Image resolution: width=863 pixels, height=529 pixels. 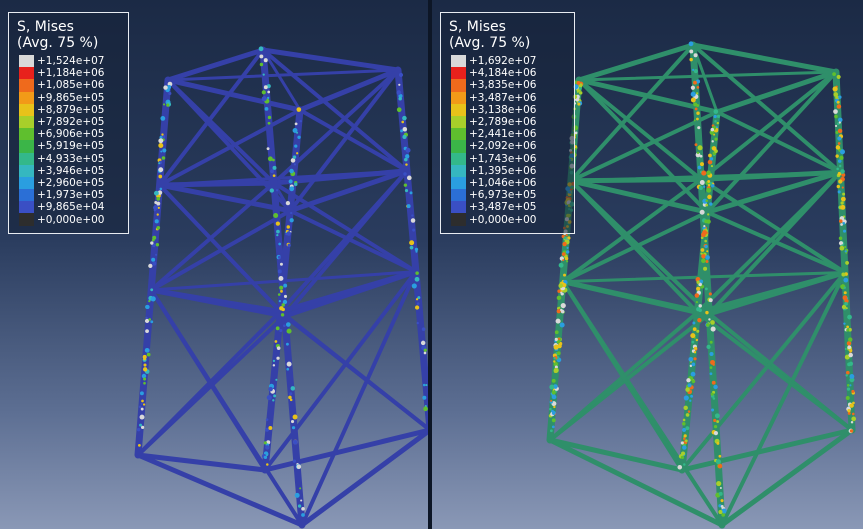 What do you see at coordinates (71, 85) in the screenshot?
I see `legend-value: +1,085e+06` at bounding box center [71, 85].